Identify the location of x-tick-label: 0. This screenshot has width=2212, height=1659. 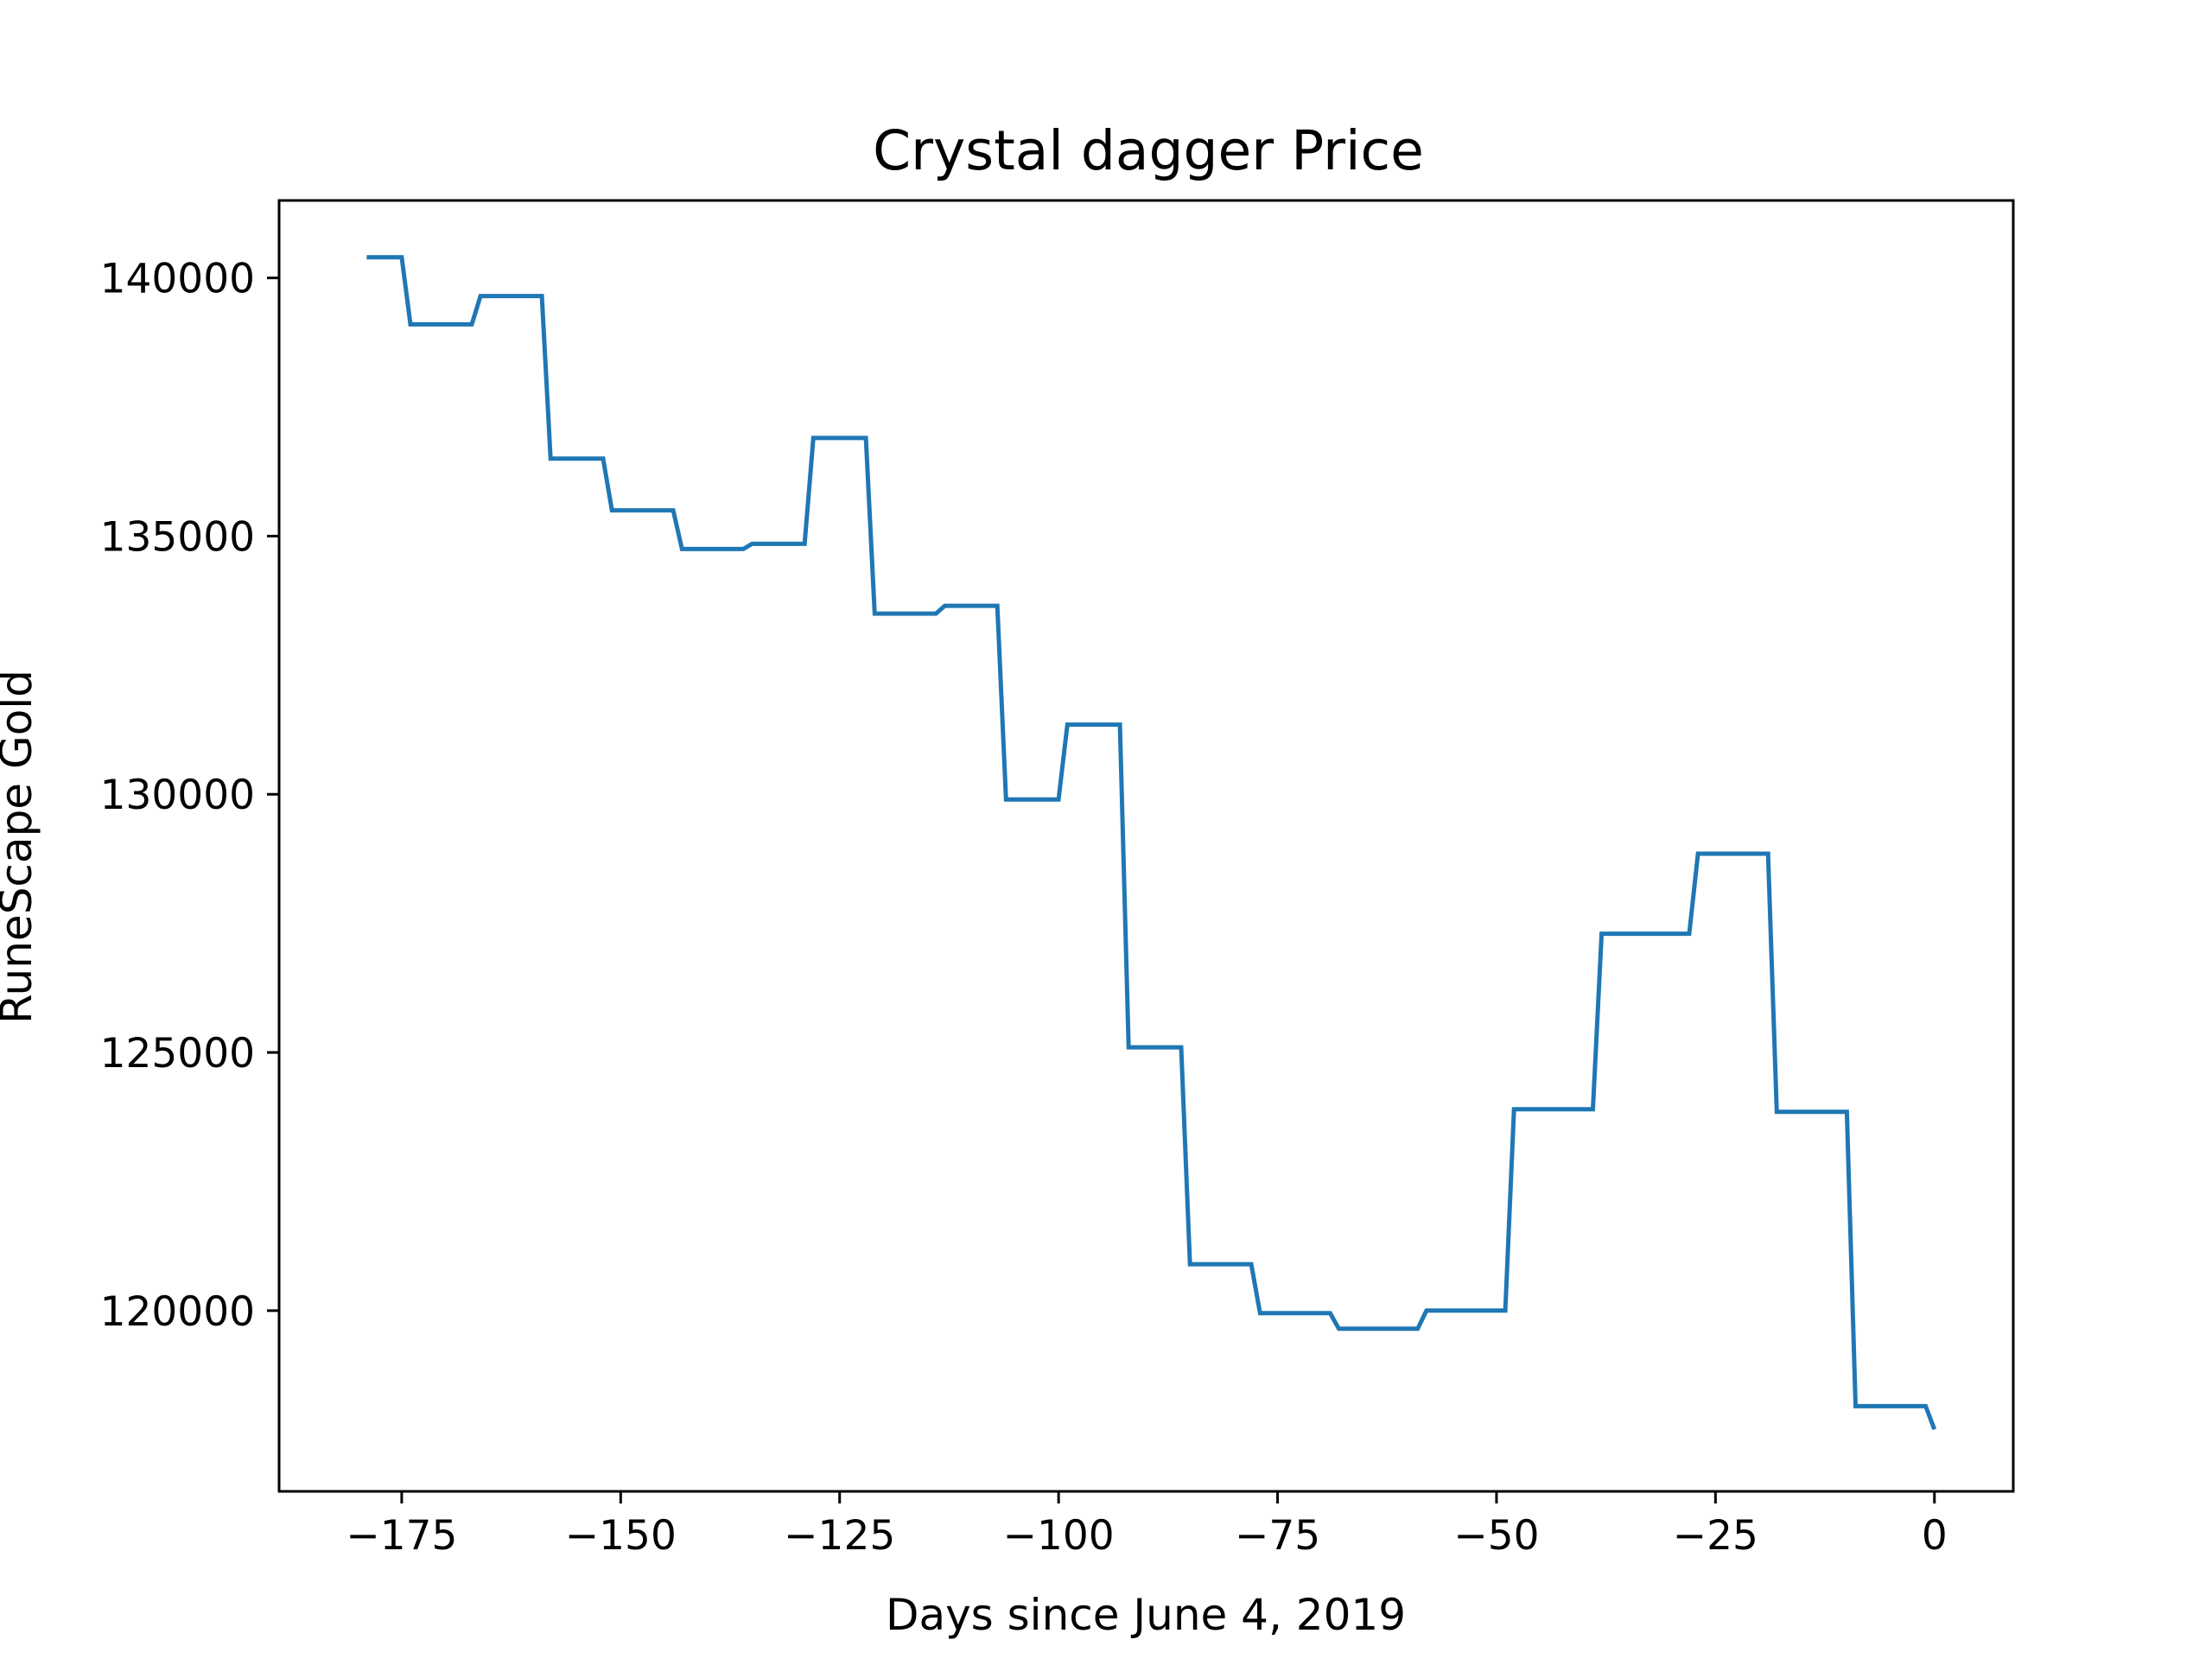
(1935, 1536).